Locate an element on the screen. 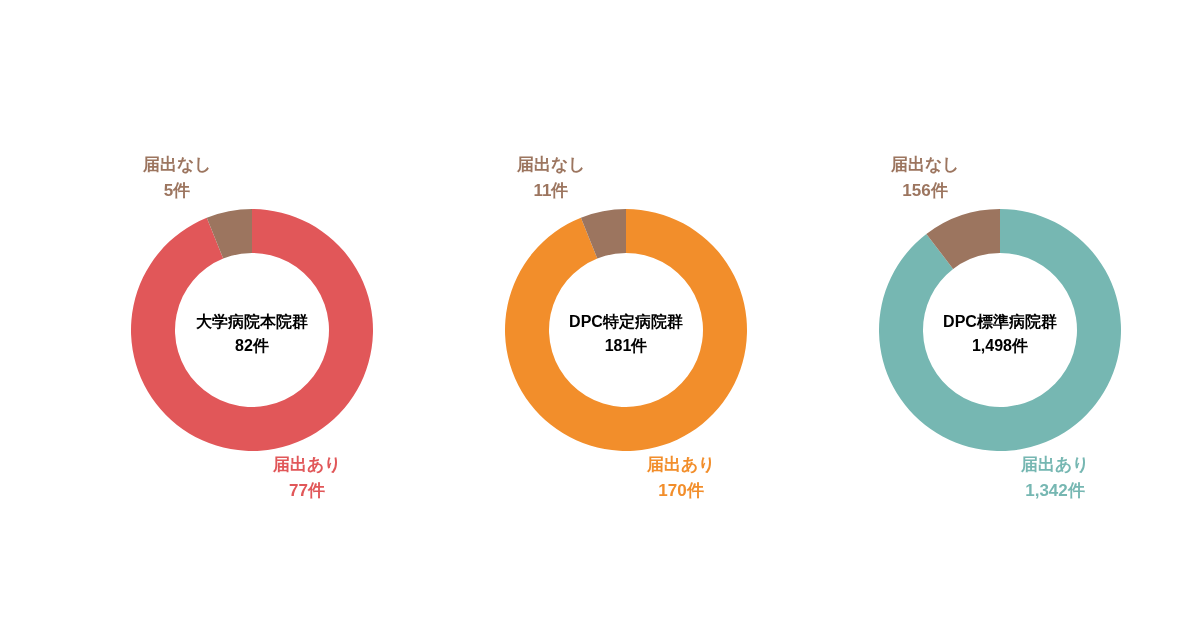 The height and width of the screenshot is (630, 1200). text: 大学病院本院群 is located at coordinates (252, 321).